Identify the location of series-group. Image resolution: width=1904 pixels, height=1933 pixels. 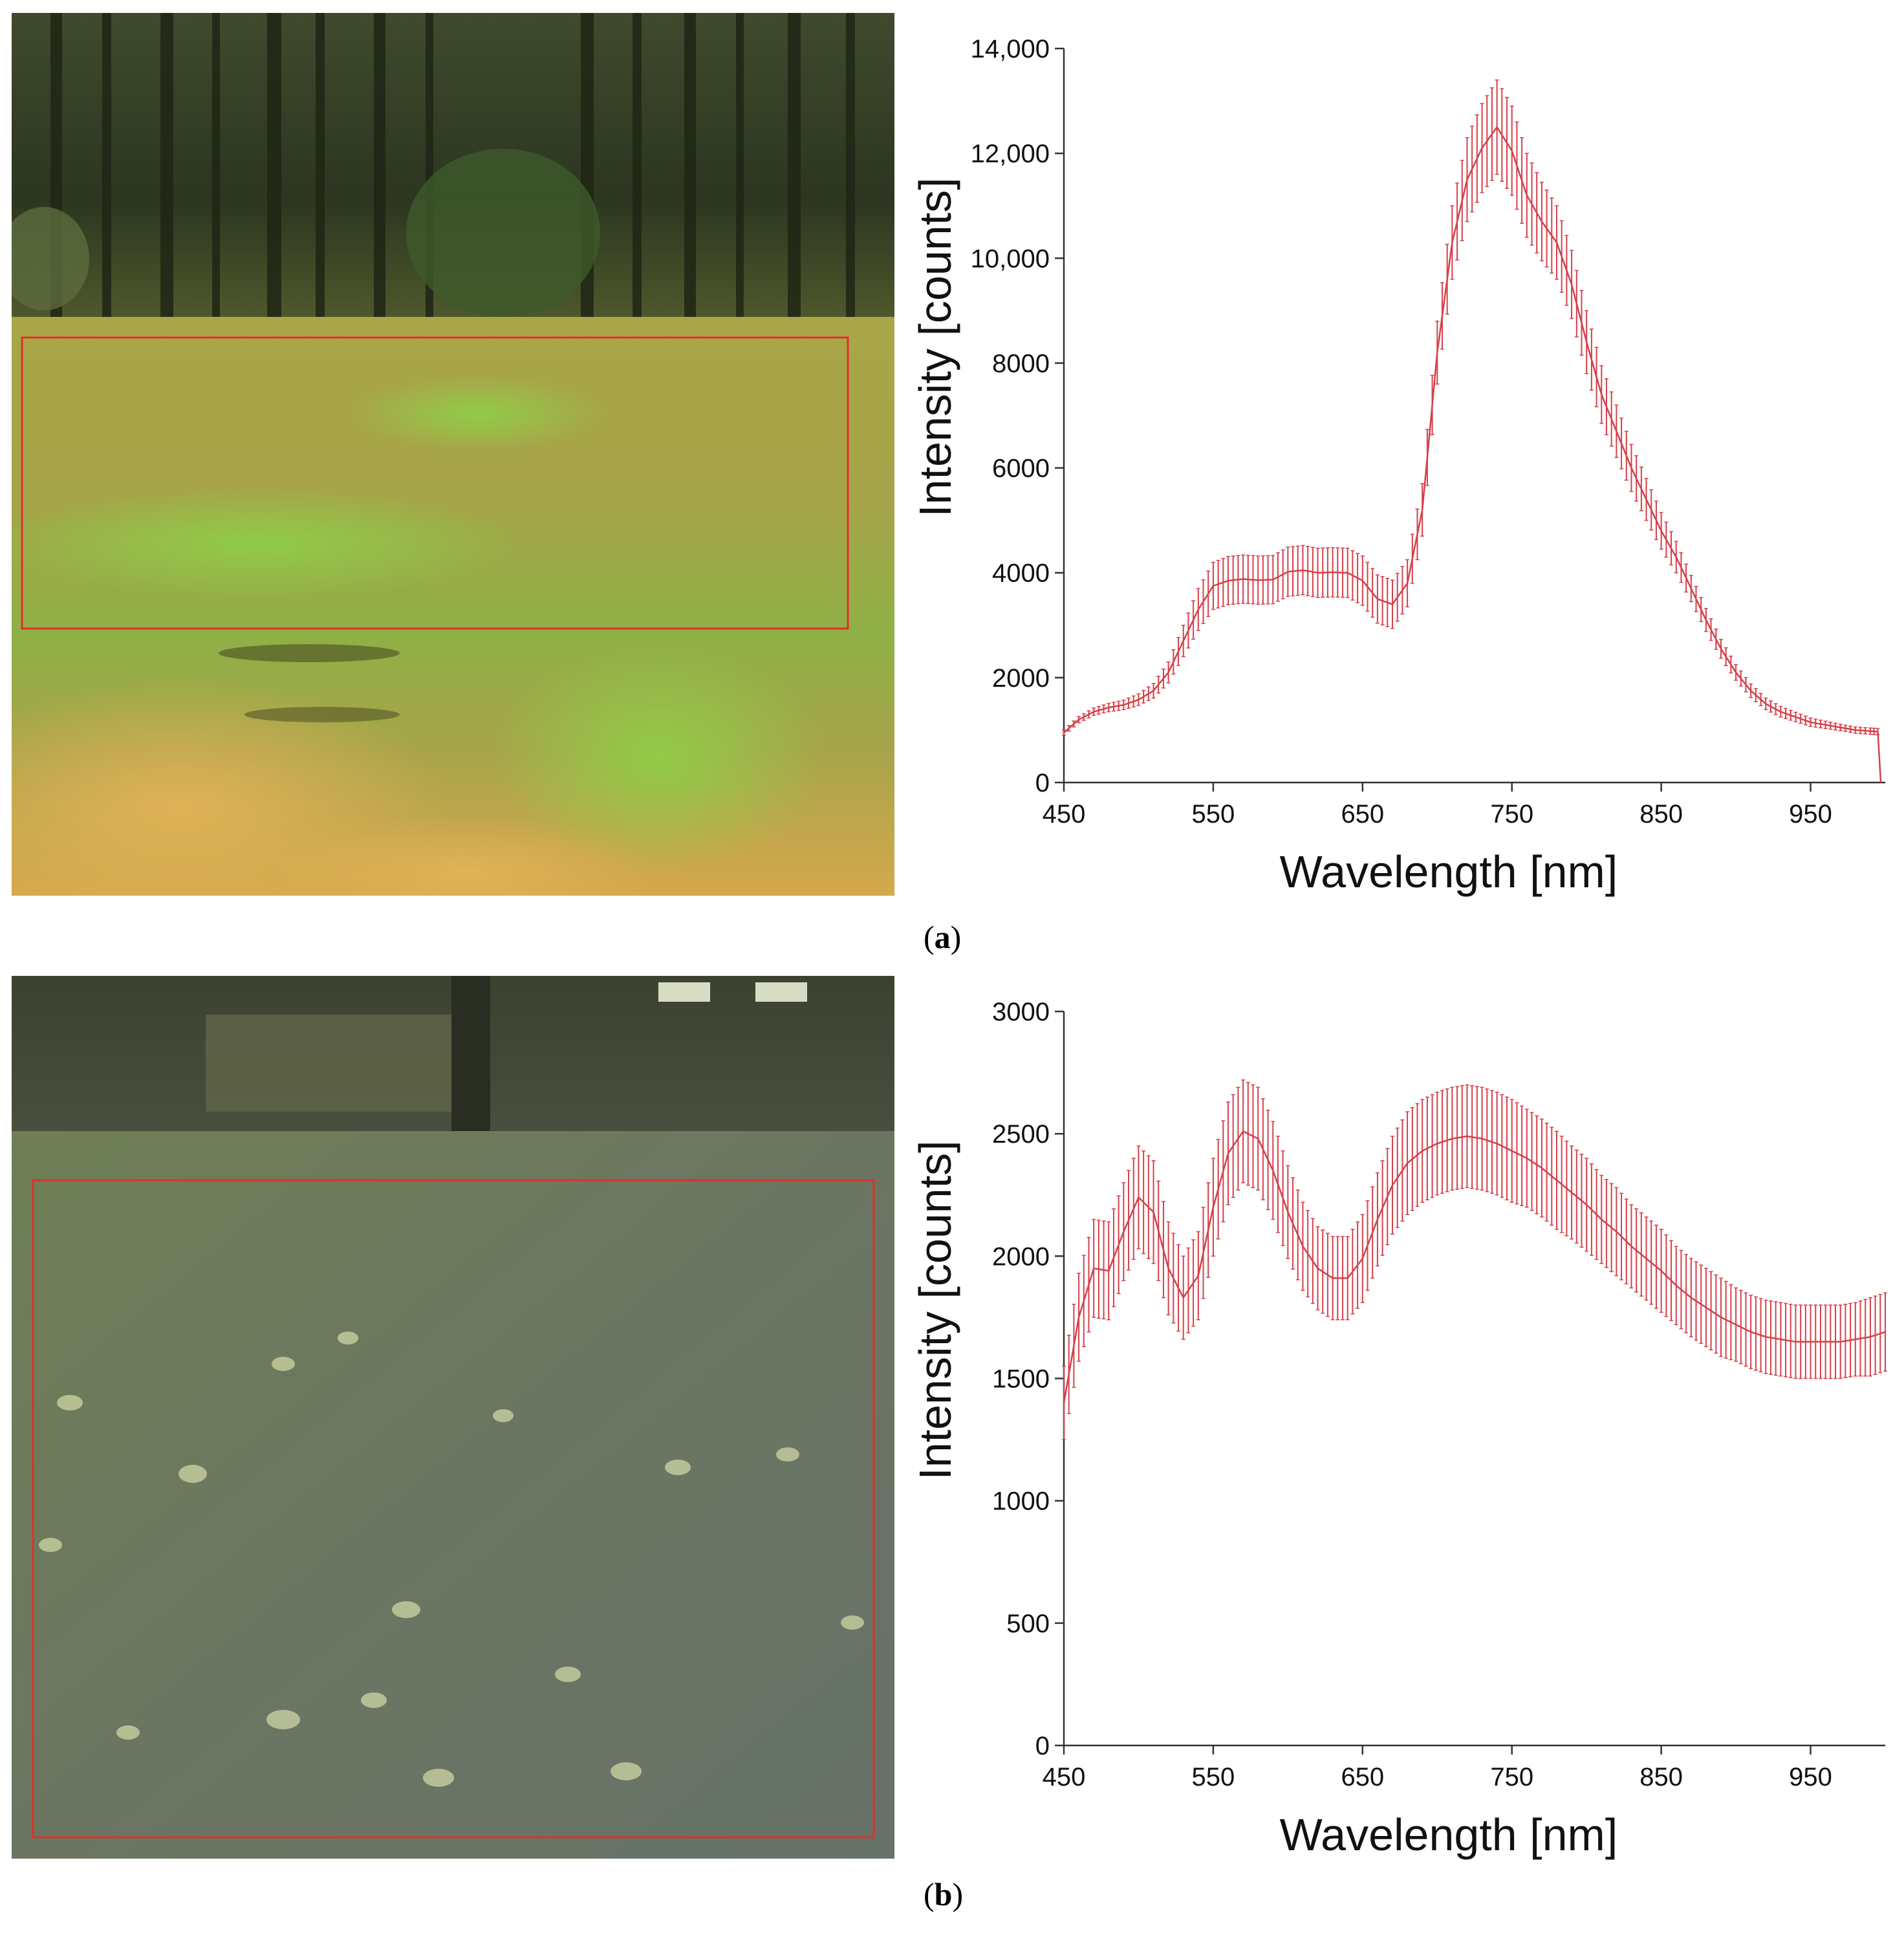
(1474, 1259).